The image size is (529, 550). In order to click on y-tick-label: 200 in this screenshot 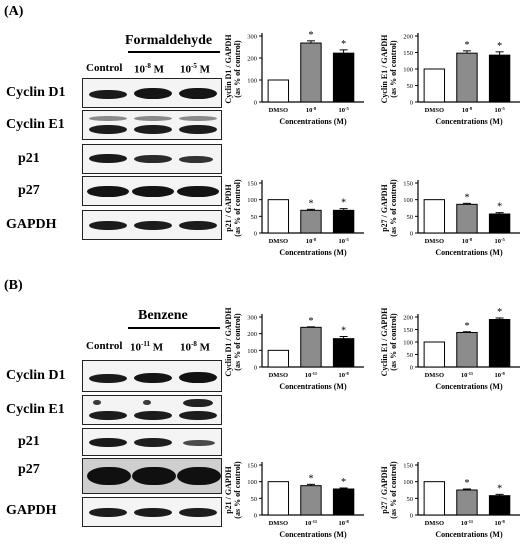, I will do `click(252, 334)`.